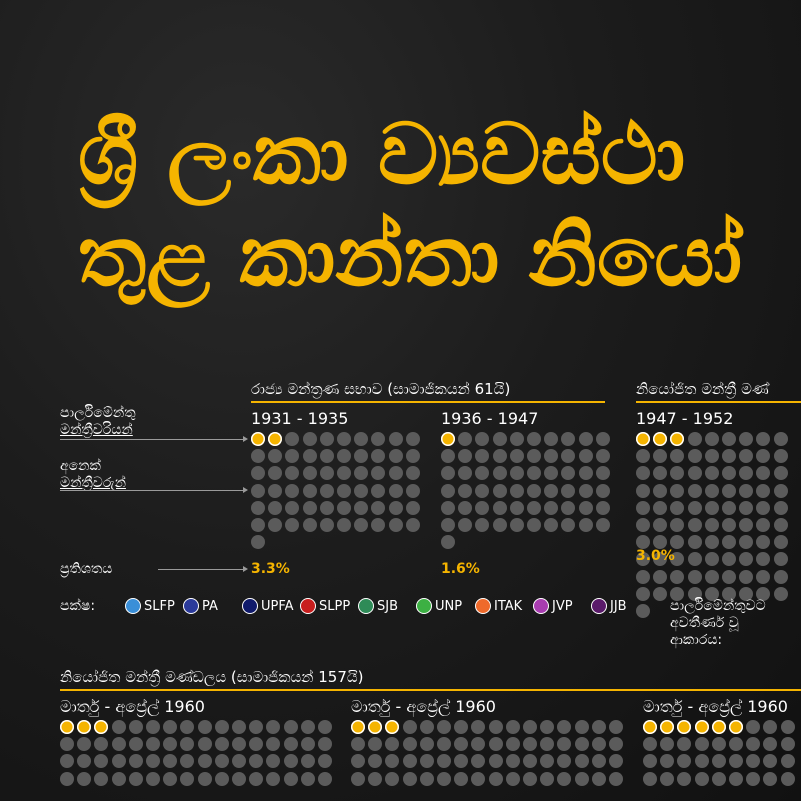 The image size is (801, 801). Describe the element at coordinates (388, 606) in the screenshot. I see `legend-label: SJB` at that location.